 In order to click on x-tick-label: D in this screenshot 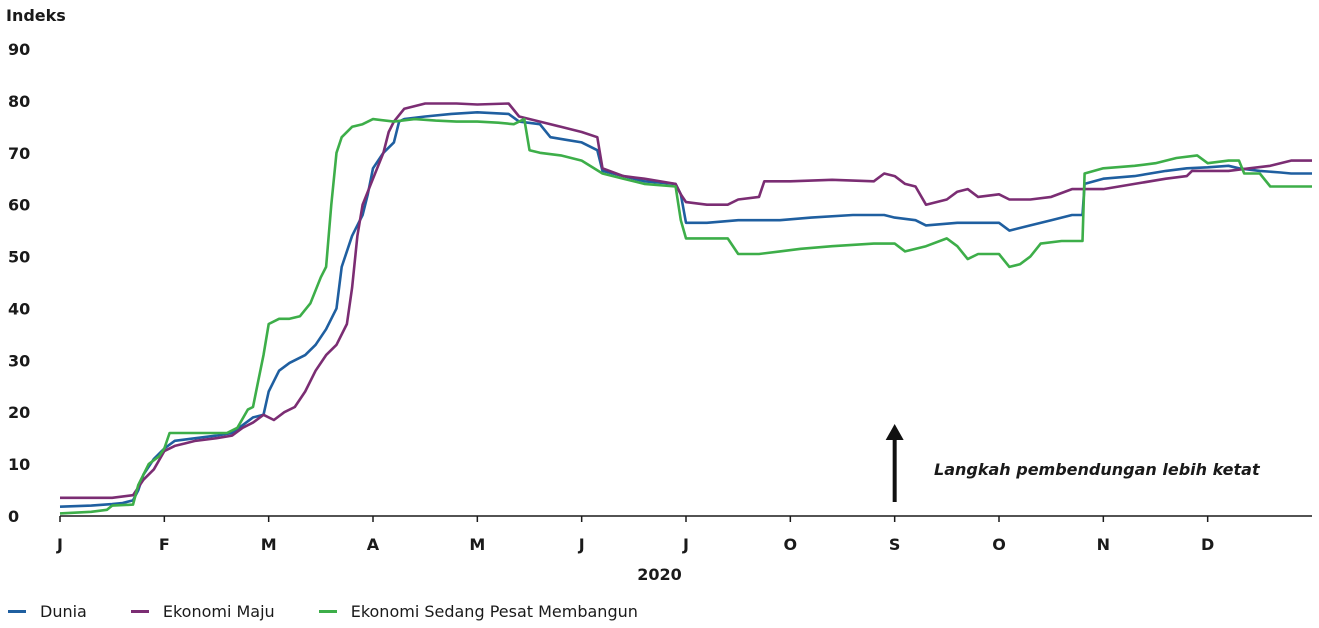, I will do `click(1207, 544)`.